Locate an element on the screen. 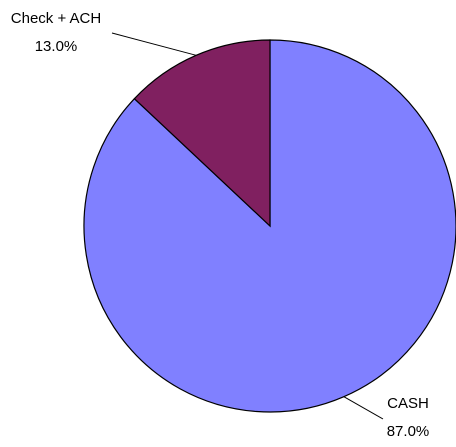  slice-value-label: 87.0% is located at coordinates (408, 431).